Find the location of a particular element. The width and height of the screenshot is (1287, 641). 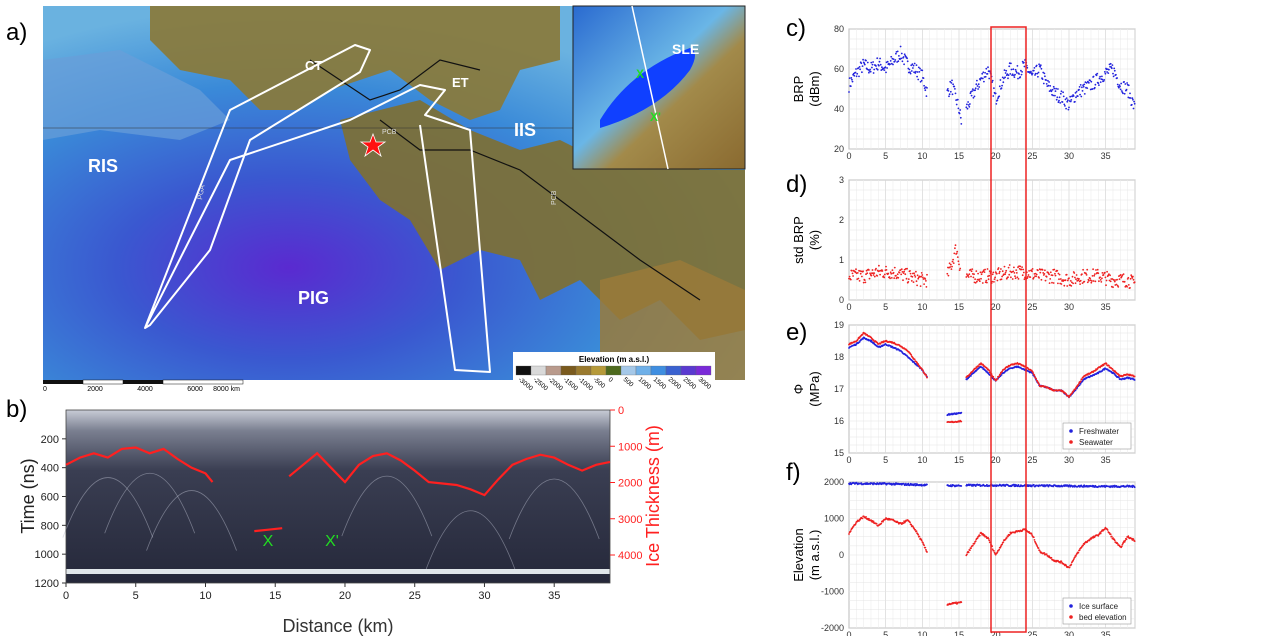

radargram-marker-x: X is located at coordinates (268, 541).